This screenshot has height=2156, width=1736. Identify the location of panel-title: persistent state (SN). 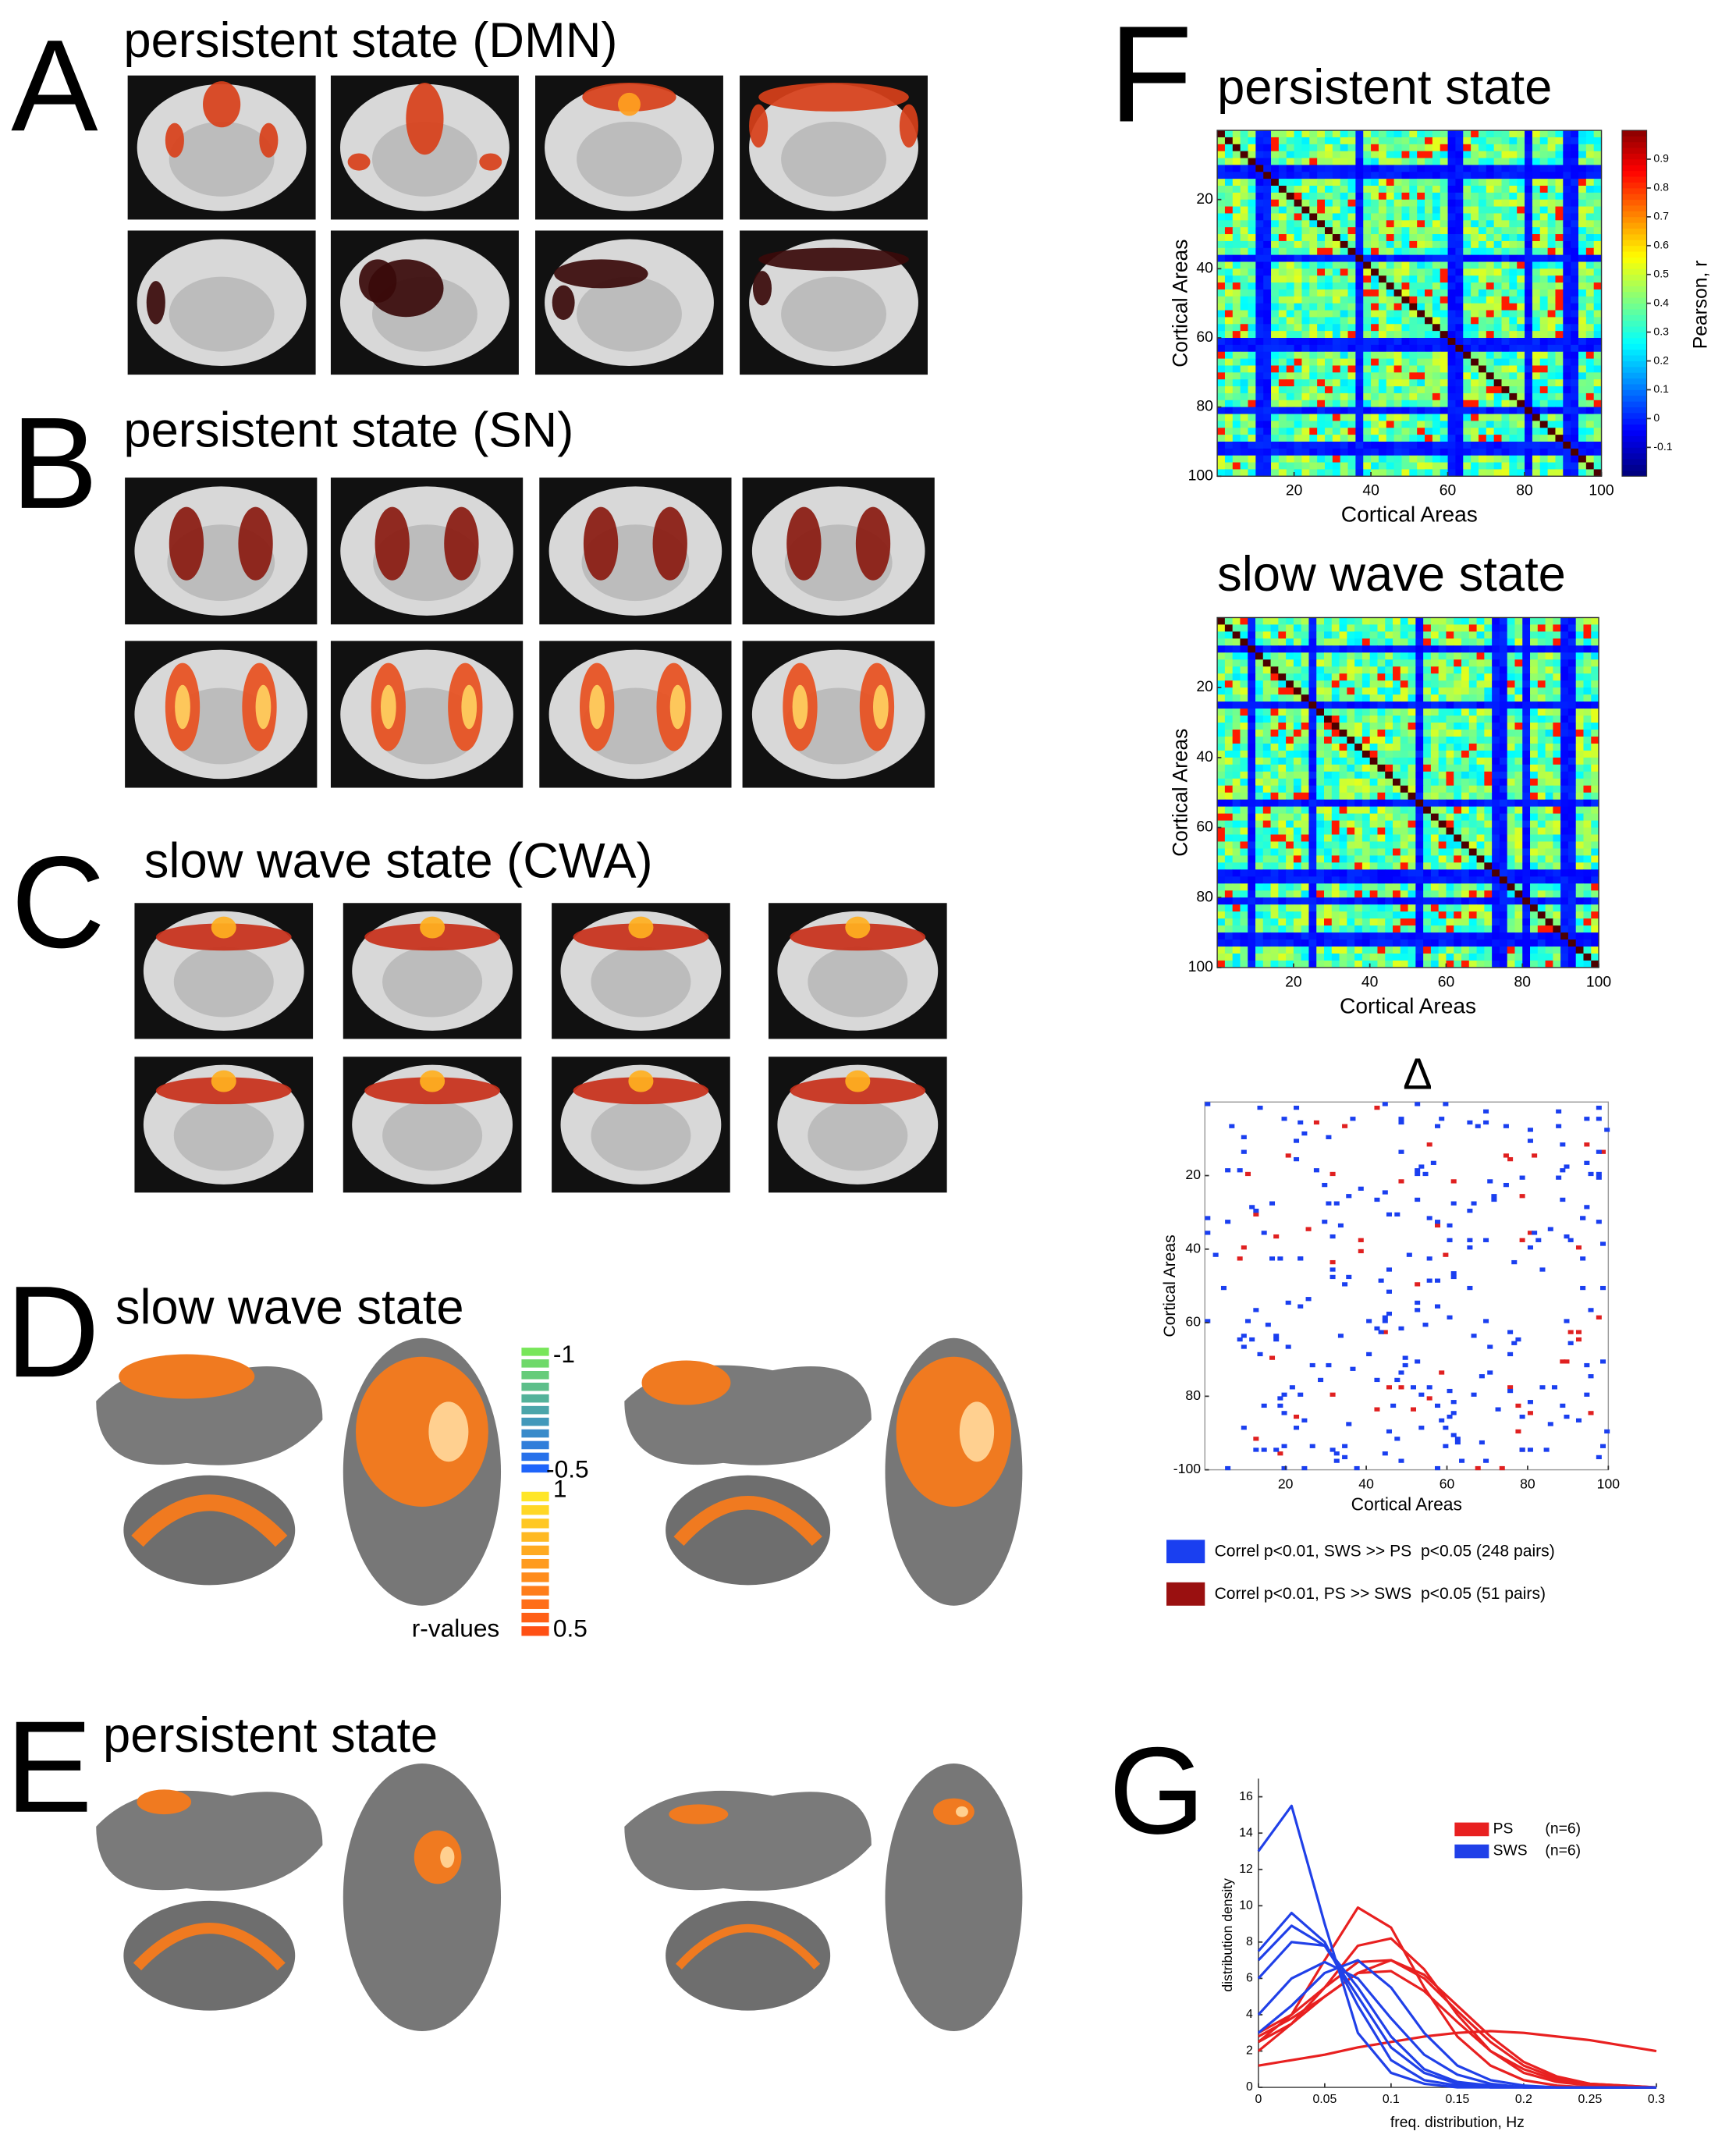
(348, 430).